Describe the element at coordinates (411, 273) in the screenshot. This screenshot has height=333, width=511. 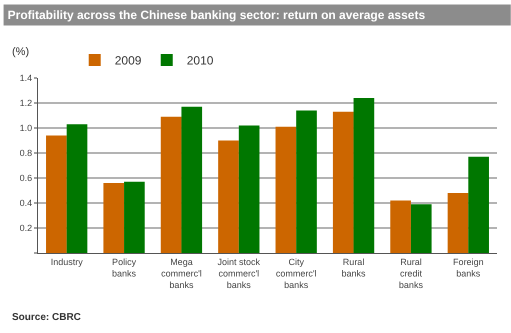
I see `x-tick-label: Rural credit banks` at that location.